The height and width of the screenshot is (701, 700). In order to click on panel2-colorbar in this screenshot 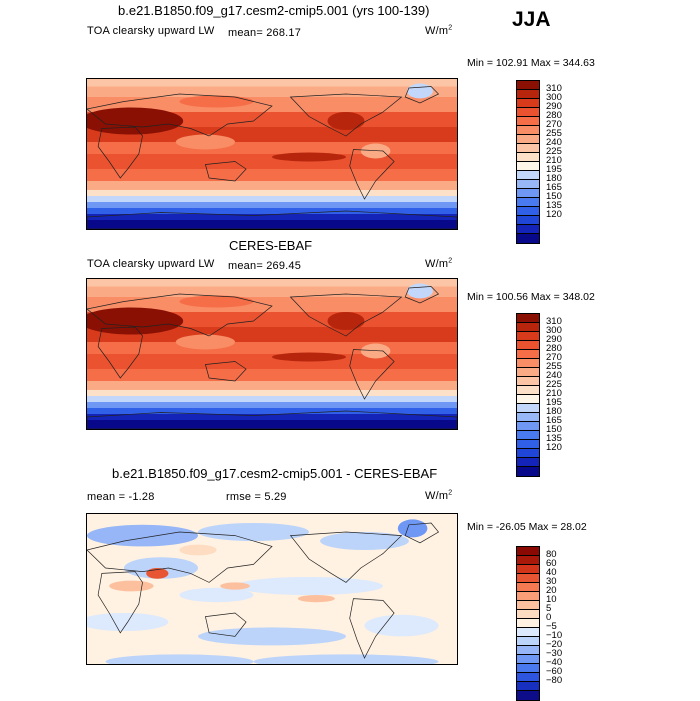, I will do `click(528, 395)`.